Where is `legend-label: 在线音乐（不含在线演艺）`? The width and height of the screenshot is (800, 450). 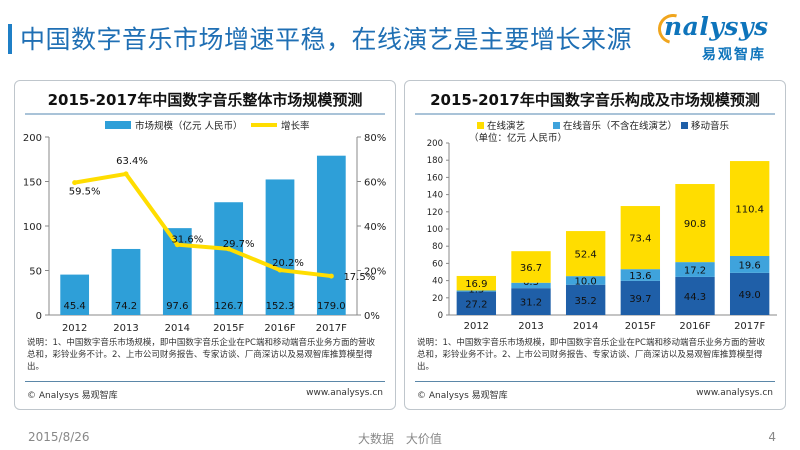
legend-label: 在线音乐（不含在线演艺） is located at coordinates (620, 126).